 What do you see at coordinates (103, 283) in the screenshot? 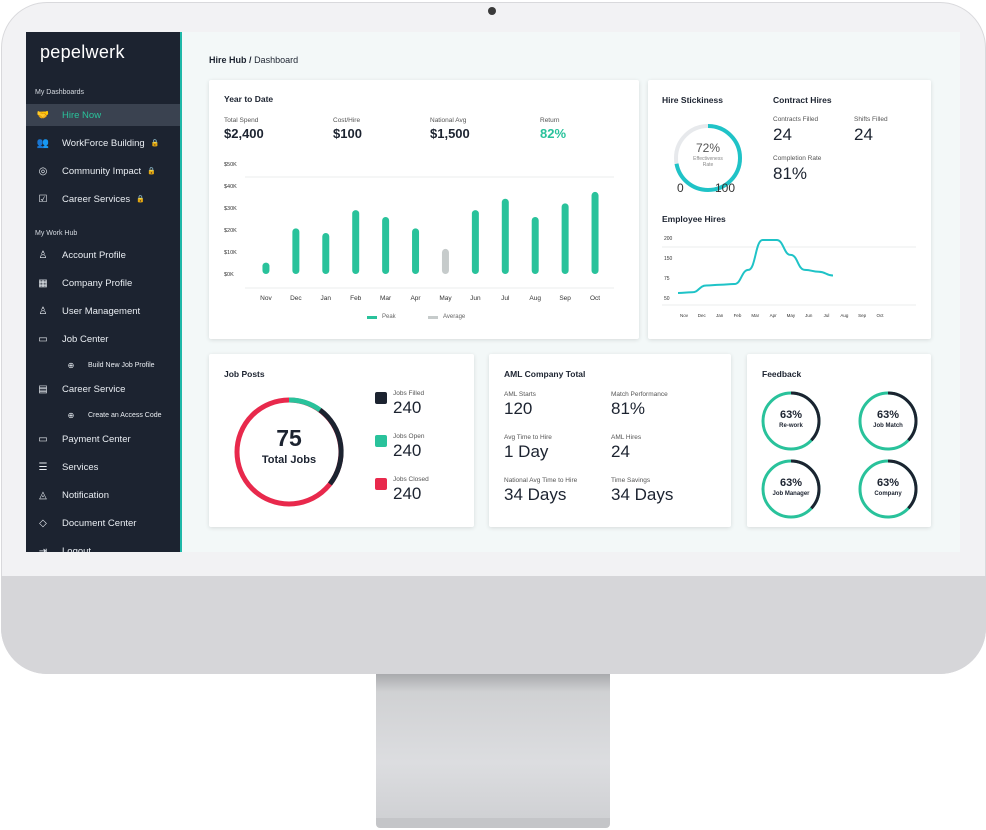
I see `sidebar-item: ▦ Company Profile` at bounding box center [103, 283].